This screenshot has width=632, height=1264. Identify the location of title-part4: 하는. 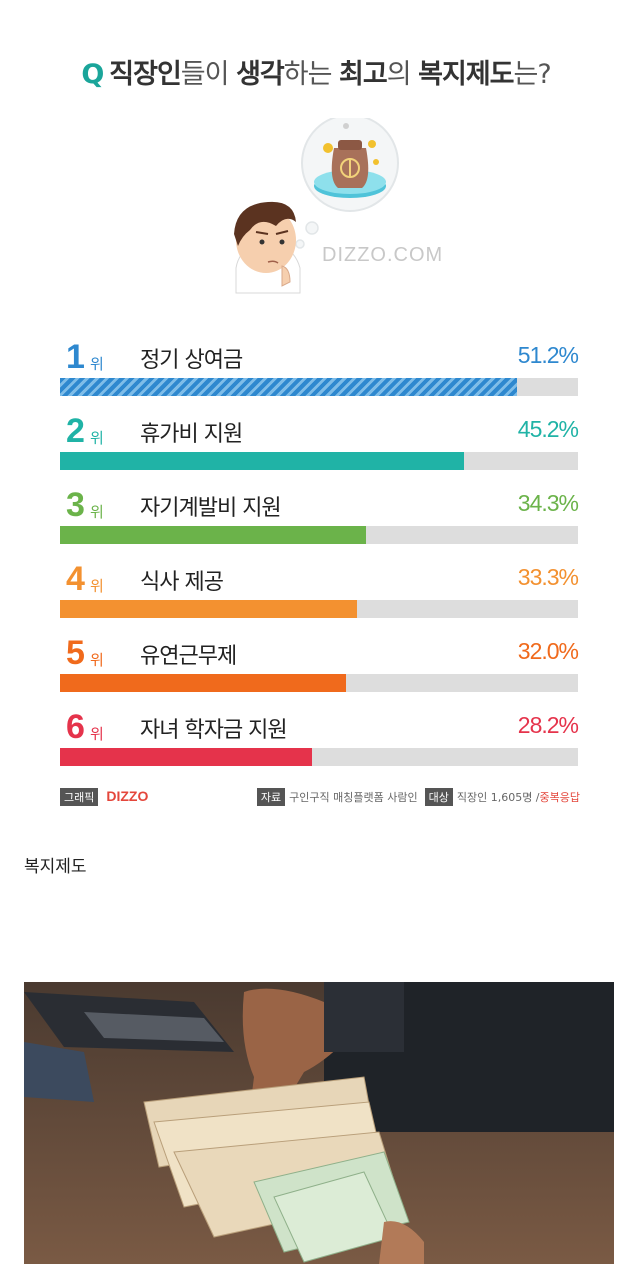
(311, 74).